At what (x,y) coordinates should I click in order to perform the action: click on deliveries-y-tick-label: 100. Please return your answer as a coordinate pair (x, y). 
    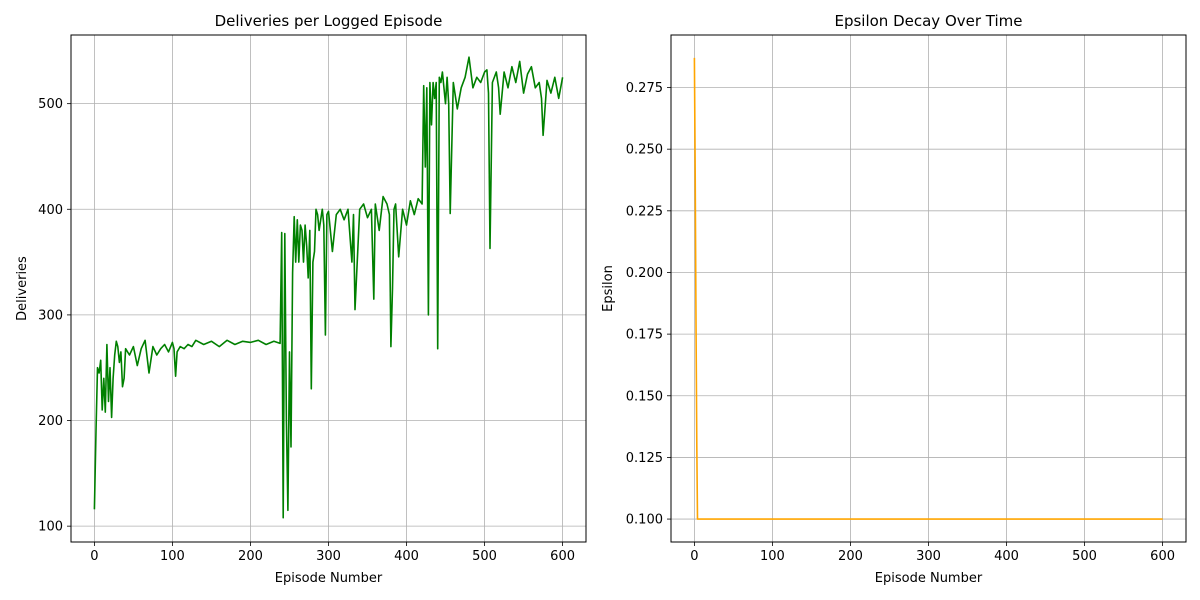
    Looking at the image, I should click on (50, 527).